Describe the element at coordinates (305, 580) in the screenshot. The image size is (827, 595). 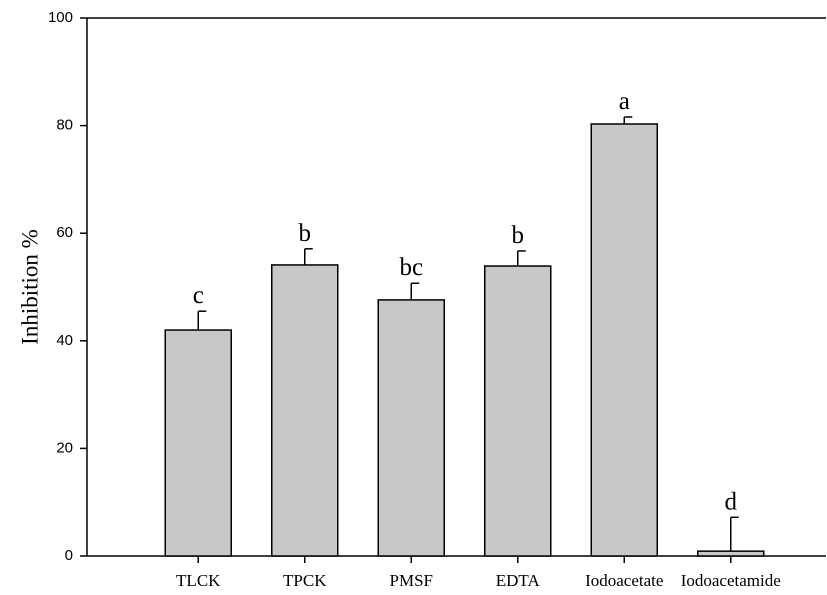
I see `x-tick-label: TPCK` at that location.